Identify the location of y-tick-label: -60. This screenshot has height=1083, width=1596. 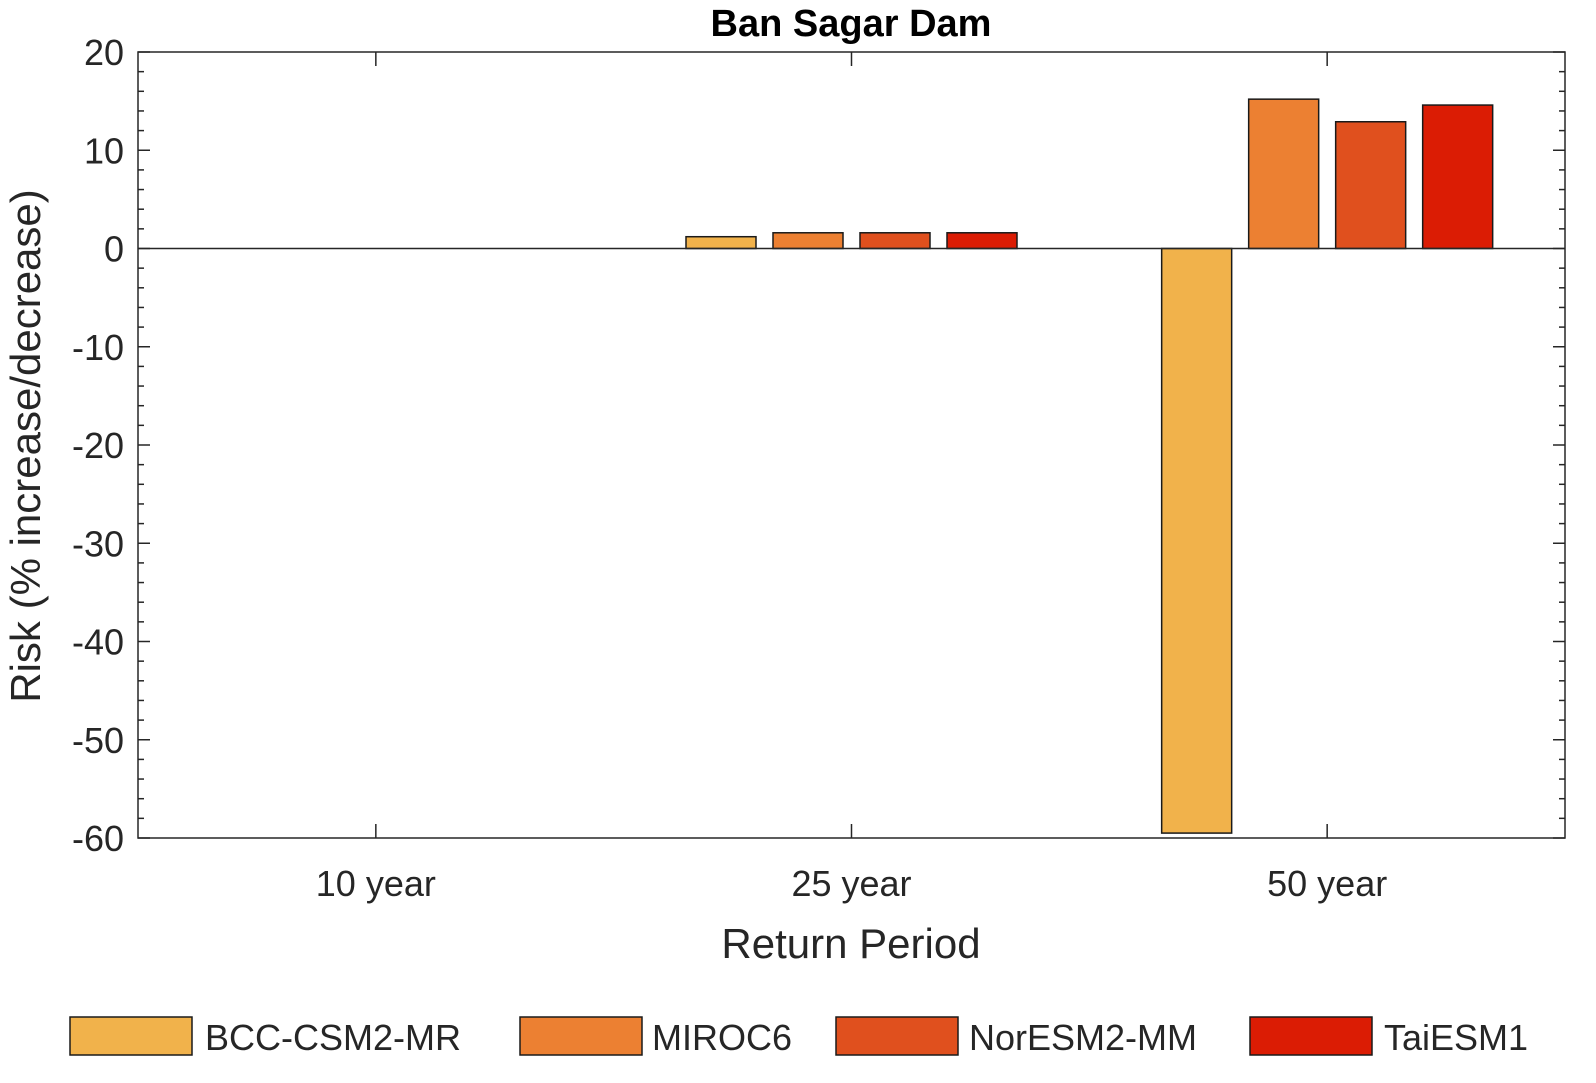
(98, 838).